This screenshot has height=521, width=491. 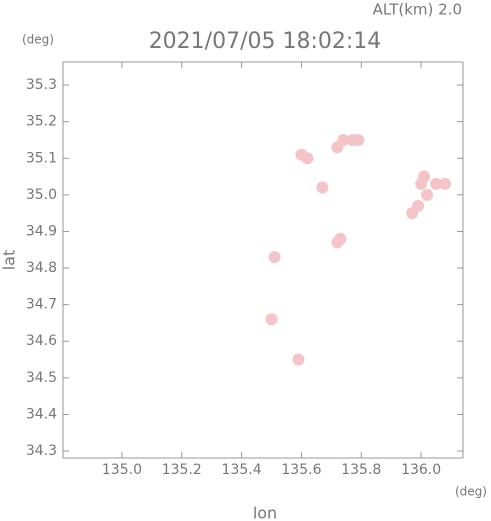 I want to click on y-tick-label: 34.8, so click(x=41, y=268).